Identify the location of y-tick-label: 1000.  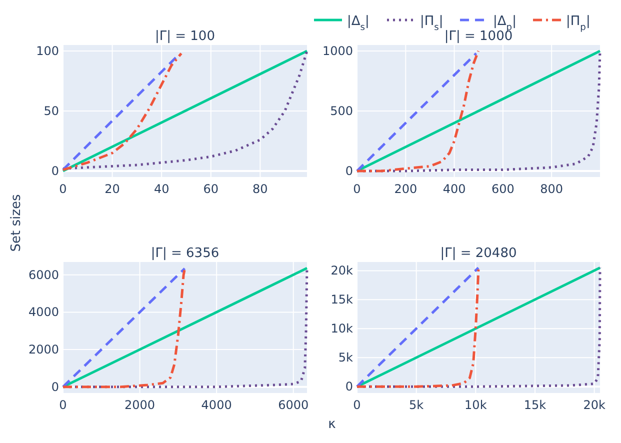
(337, 51).